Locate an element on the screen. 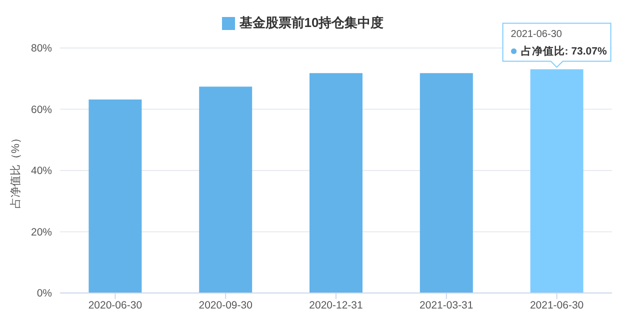 The image size is (640, 323). y-tick-label: 80% is located at coordinates (41, 48).